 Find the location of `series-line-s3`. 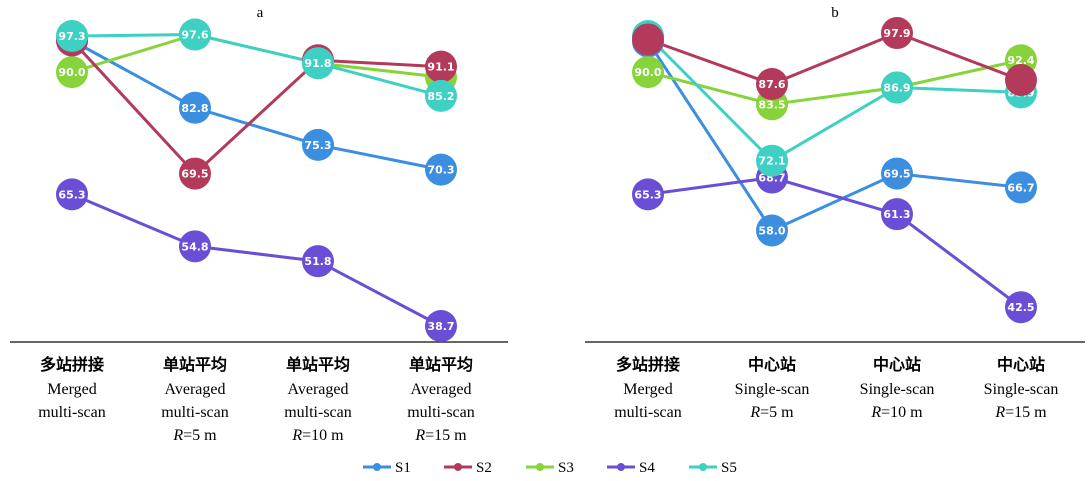

series-line-s3 is located at coordinates (834, 82).